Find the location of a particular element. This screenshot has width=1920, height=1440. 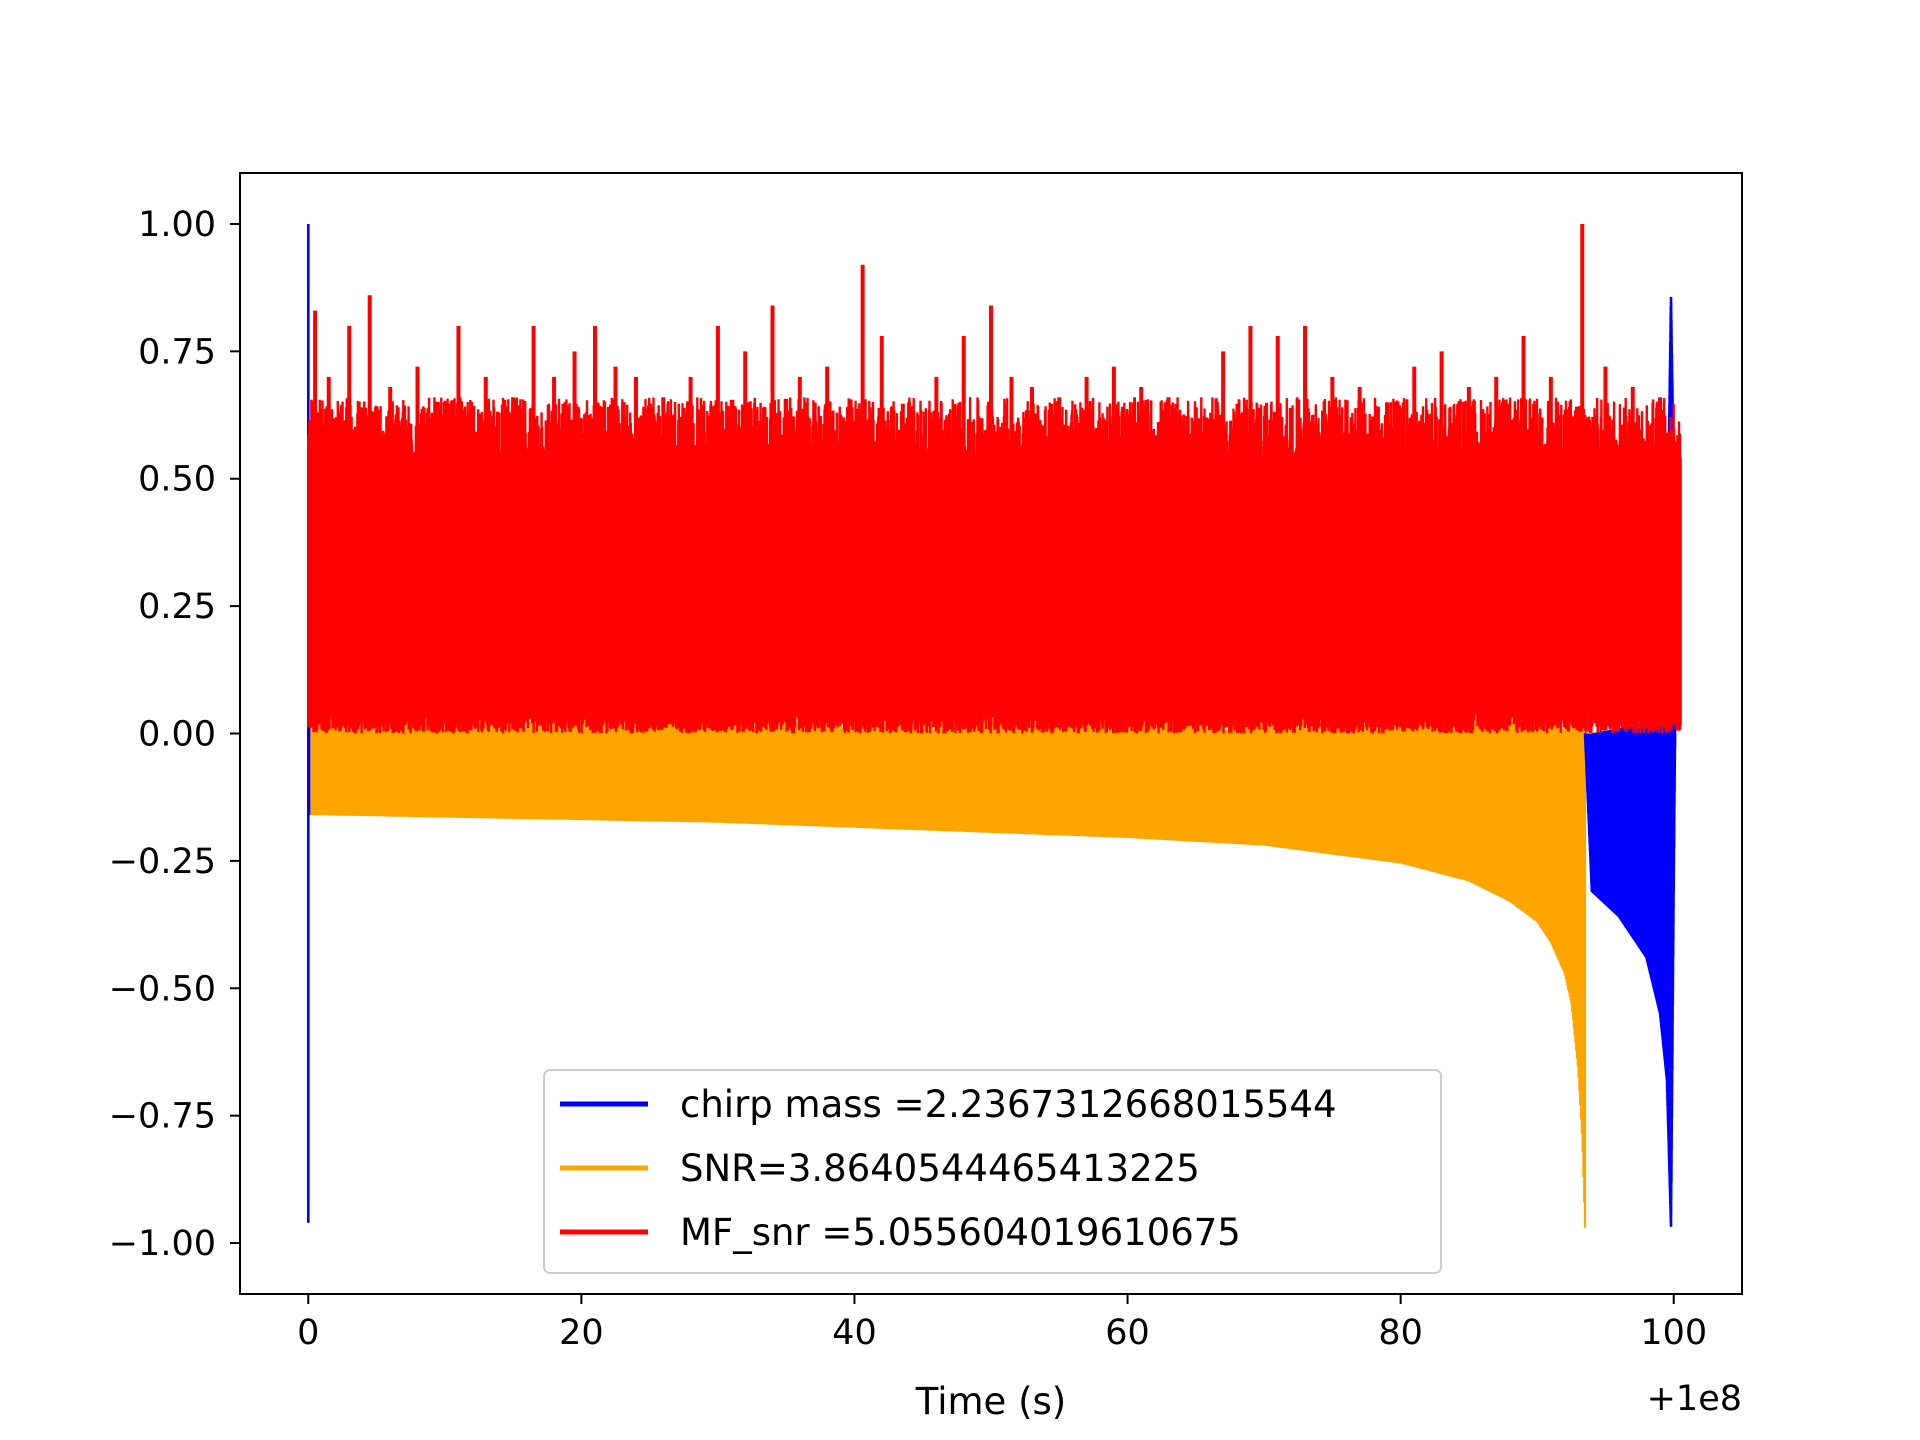

legend-frame is located at coordinates (992, 1171).